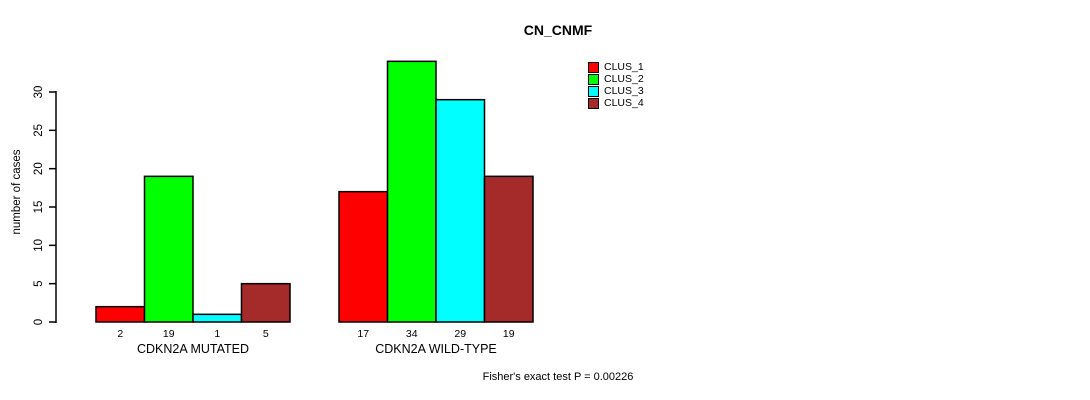 The height and width of the screenshot is (400, 1090). What do you see at coordinates (508, 249) in the screenshot?
I see `bar-clus_4-group2` at bounding box center [508, 249].